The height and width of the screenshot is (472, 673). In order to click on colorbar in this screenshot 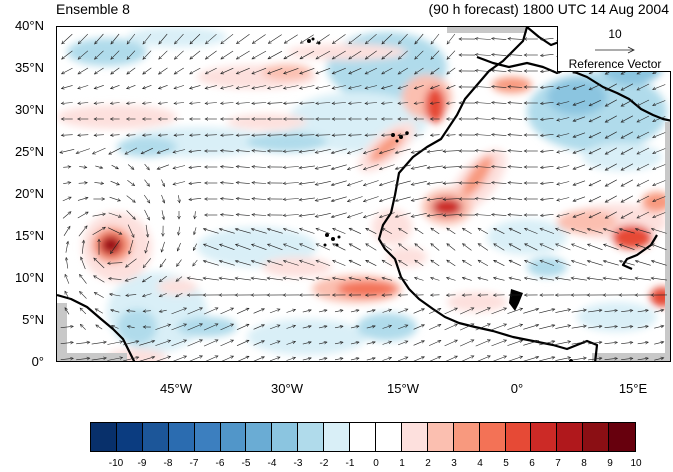, I will do `click(363, 437)`.